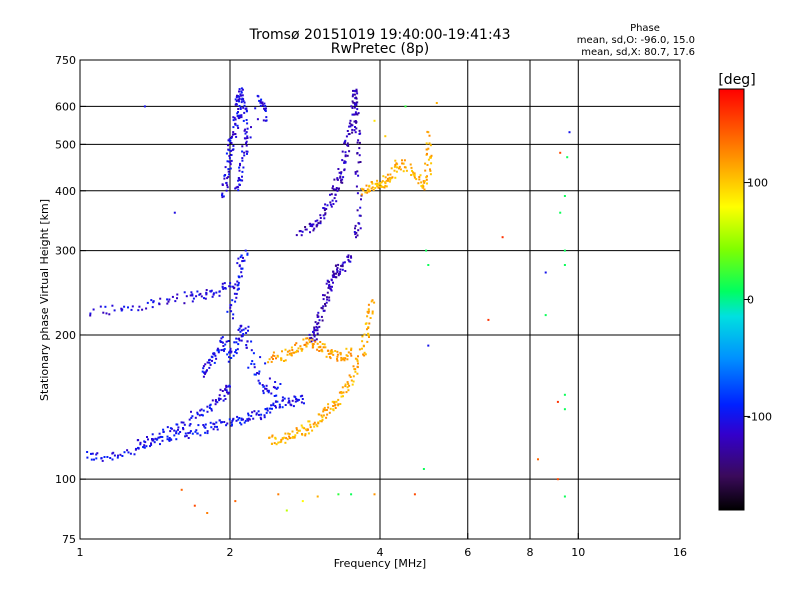 The height and width of the screenshot is (600, 800). Describe the element at coordinates (731, 299) in the screenshot. I see `colorbar` at that location.